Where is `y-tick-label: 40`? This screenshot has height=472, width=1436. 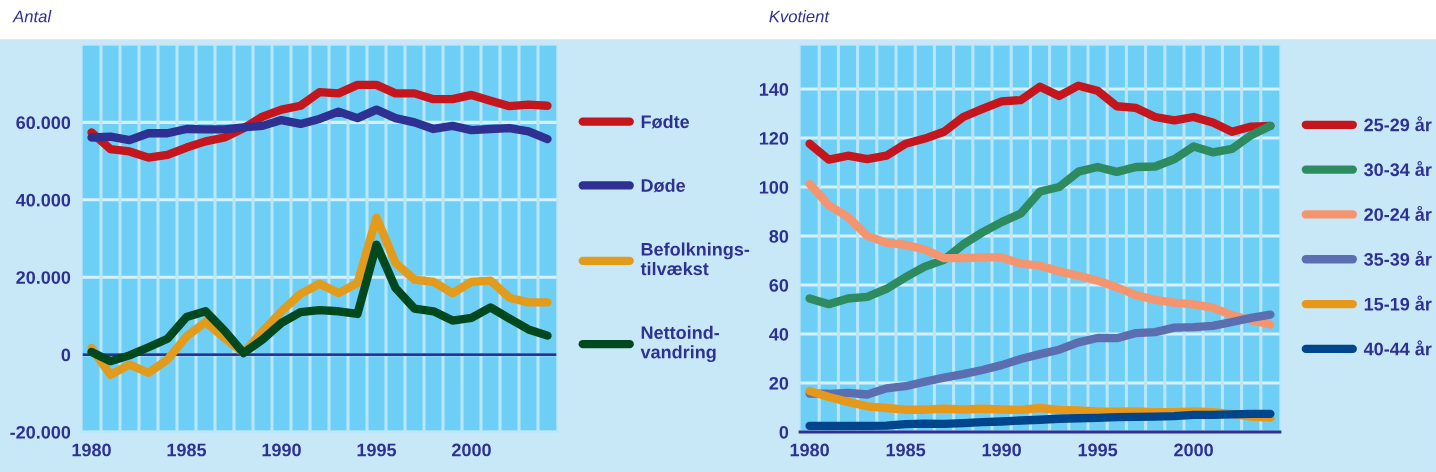
y-tick-label: 40 is located at coordinates (779, 334).